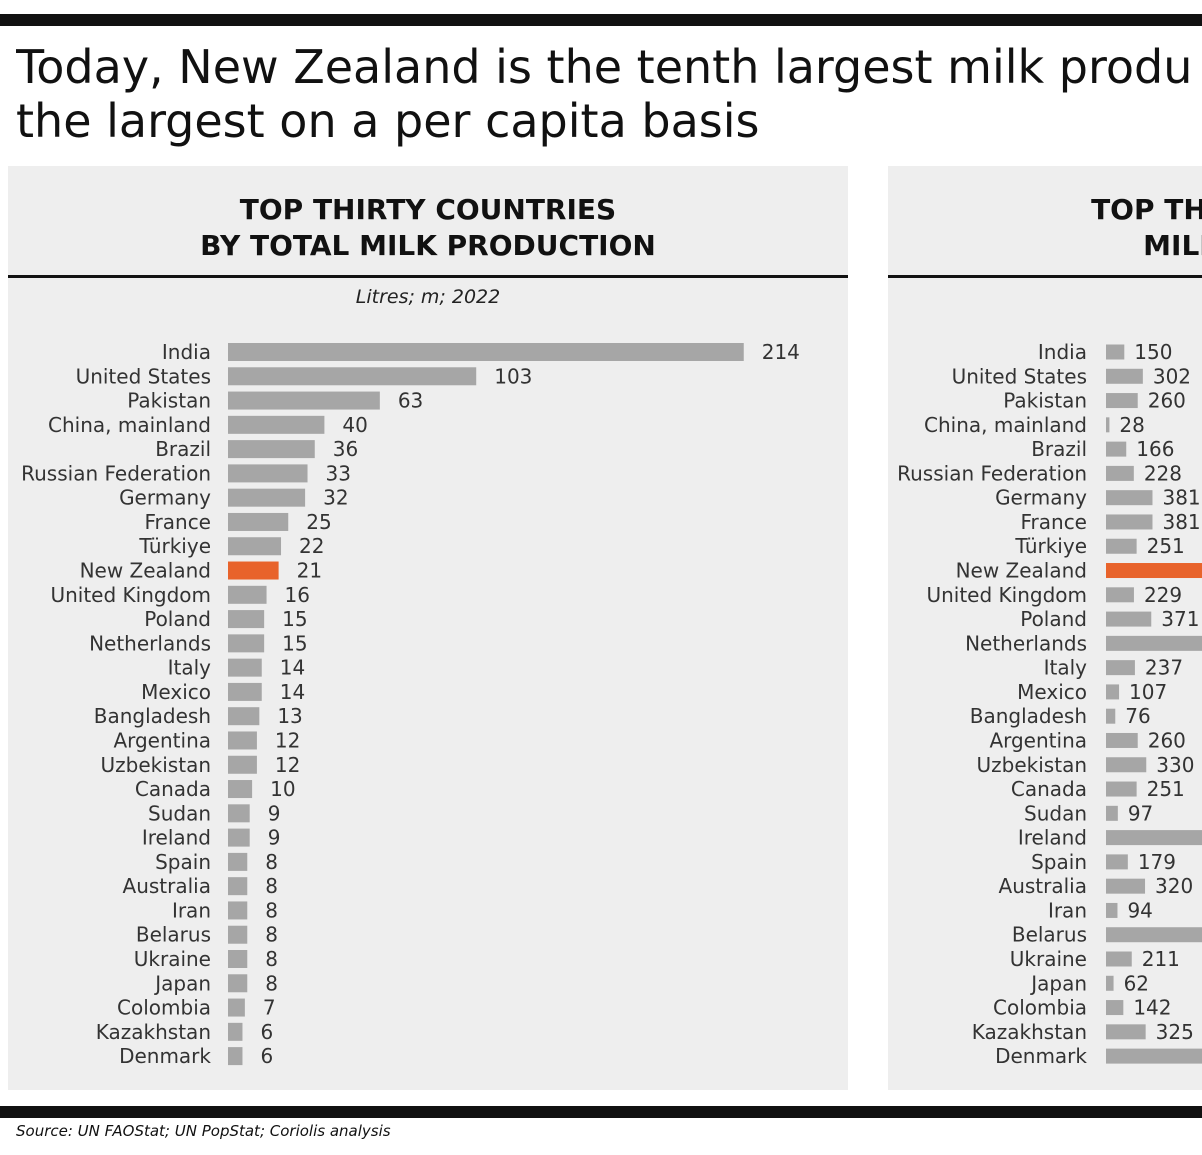 Image resolution: width=1202 pixels, height=1155 pixels. Describe the element at coordinates (276, 424) in the screenshot. I see `bar-china-mainland` at that location.